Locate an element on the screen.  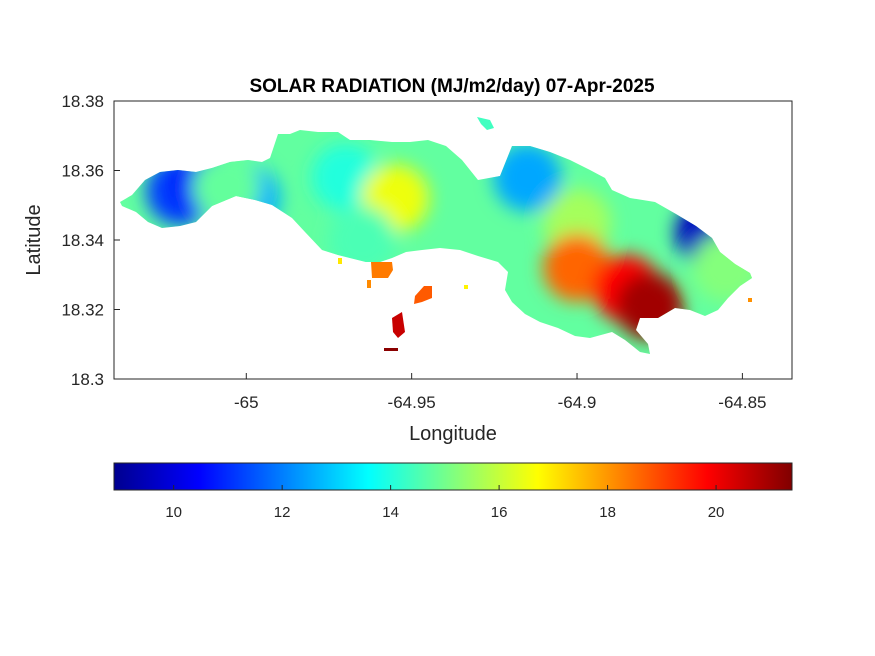
x-tick-label: -64.9 is located at coordinates (577, 402).